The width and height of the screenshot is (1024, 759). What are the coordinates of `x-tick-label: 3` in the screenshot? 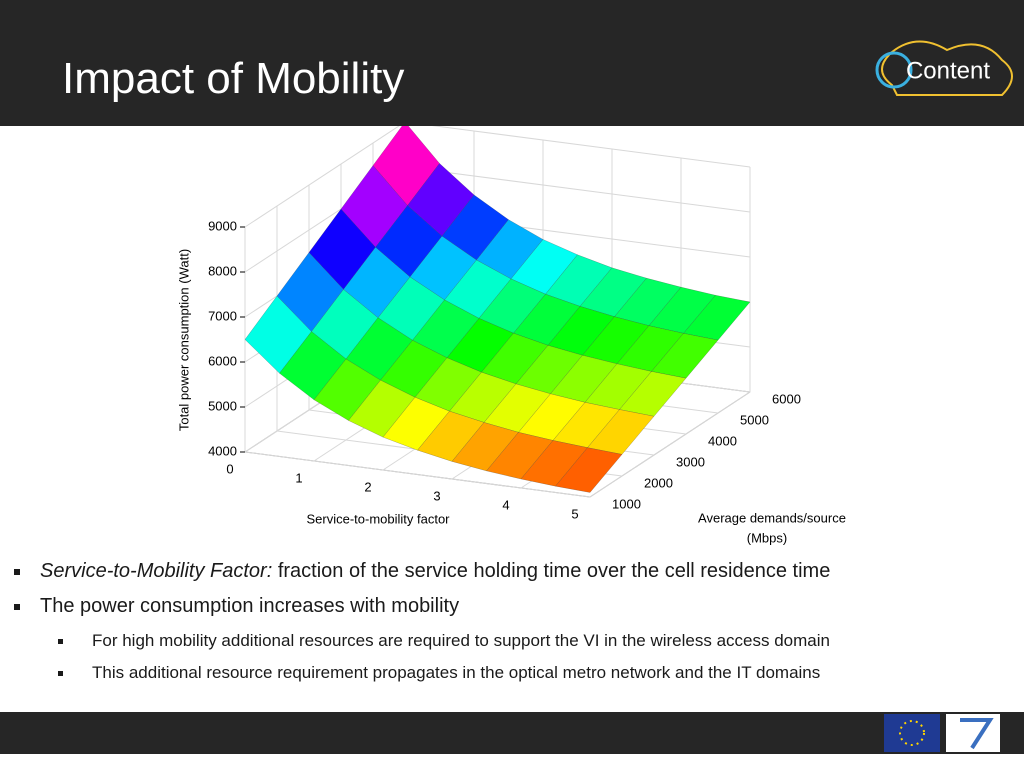 It's located at (436, 495).